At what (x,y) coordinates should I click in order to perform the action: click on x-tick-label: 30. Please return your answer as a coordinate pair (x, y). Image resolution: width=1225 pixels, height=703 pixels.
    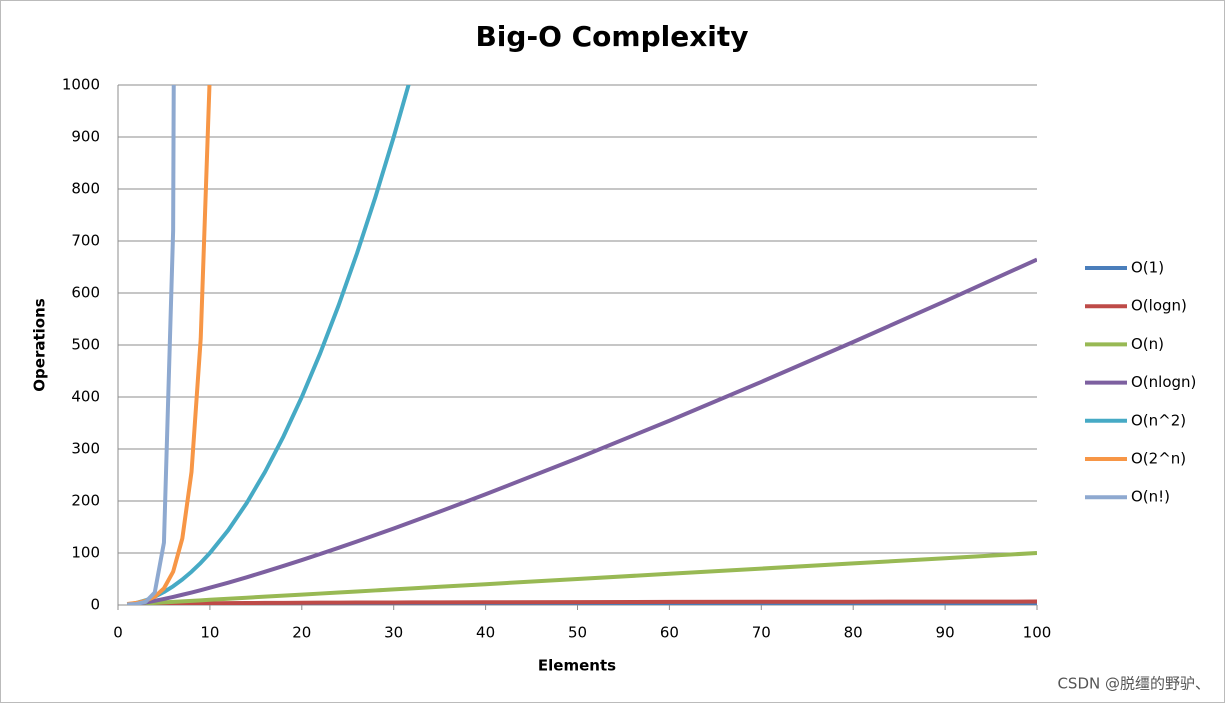
    Looking at the image, I should click on (393, 633).